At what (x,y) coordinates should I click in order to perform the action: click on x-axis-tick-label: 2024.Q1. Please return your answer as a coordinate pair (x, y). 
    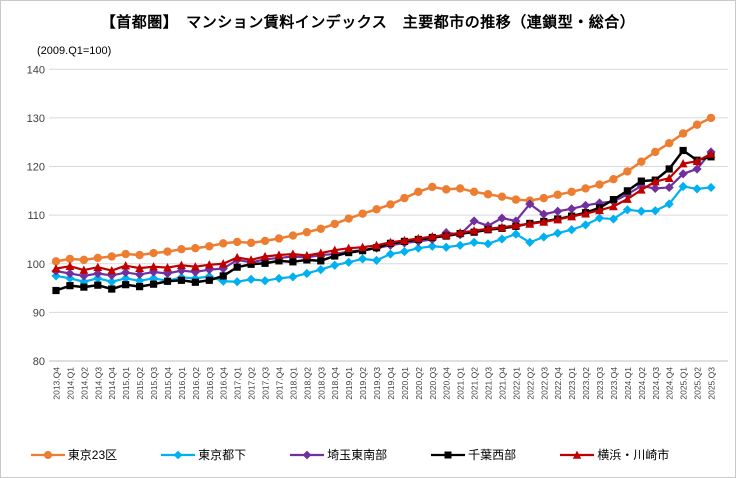
    Looking at the image, I should click on (628, 383).